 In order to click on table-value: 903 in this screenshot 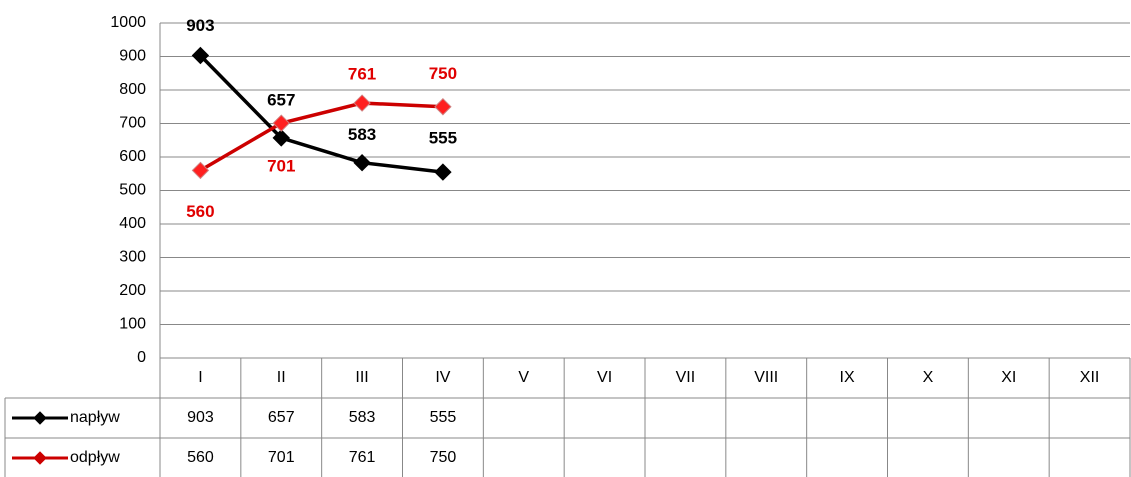, I will do `click(200, 417)`.